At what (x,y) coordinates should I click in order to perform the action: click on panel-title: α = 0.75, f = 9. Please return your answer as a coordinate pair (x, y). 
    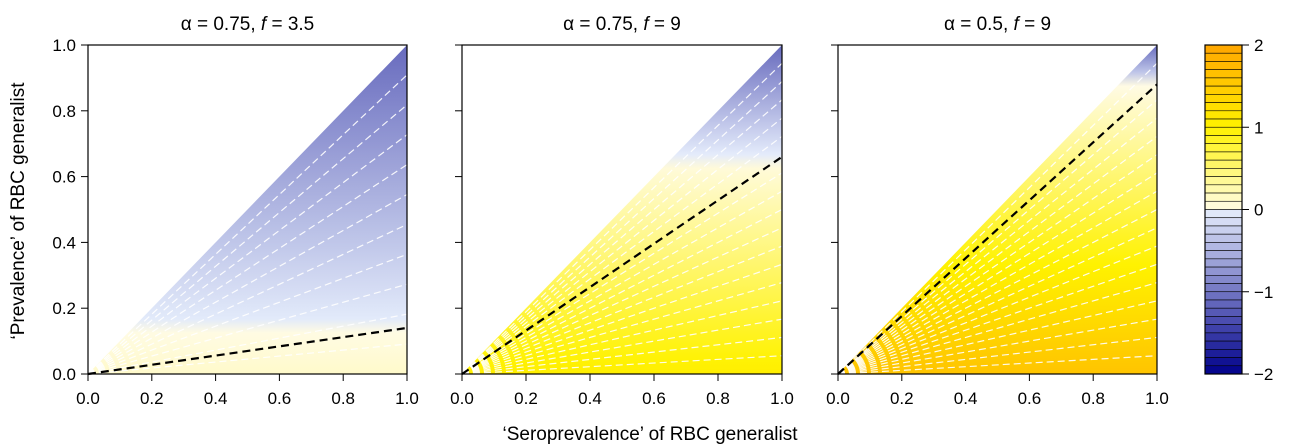
    Looking at the image, I should click on (622, 24).